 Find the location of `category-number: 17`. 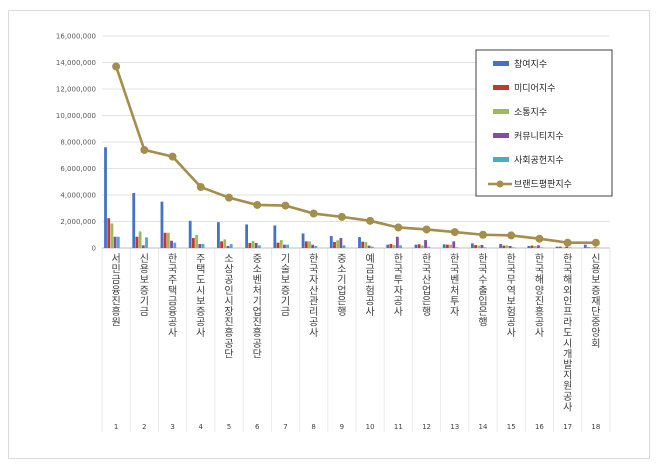

category-number: 17 is located at coordinates (567, 427).